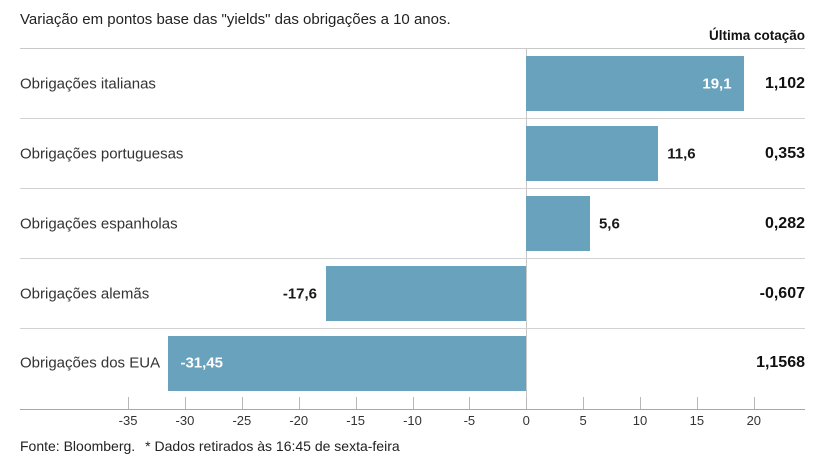 The height and width of the screenshot is (460, 817). I want to click on bar-value-label: 11,6, so click(681, 153).